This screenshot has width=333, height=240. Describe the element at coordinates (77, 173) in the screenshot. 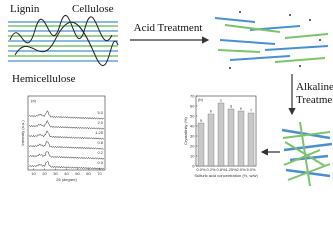

I see `x-tick-label: 50` at that location.